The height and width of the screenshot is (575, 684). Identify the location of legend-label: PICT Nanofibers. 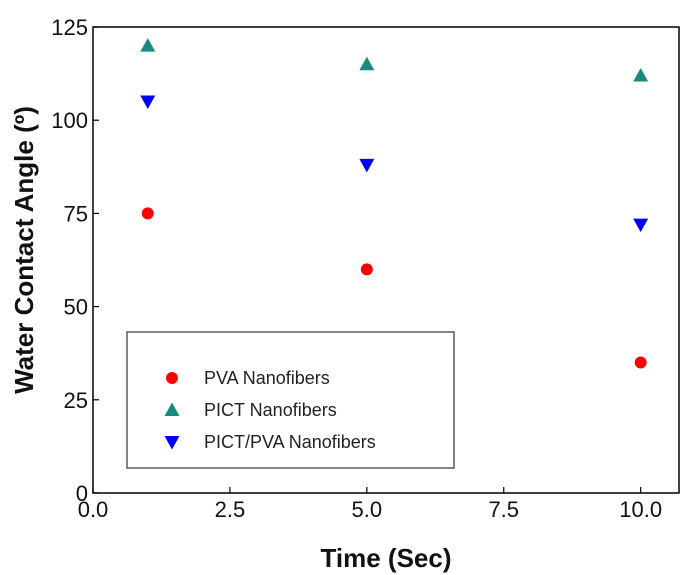
(270, 410).